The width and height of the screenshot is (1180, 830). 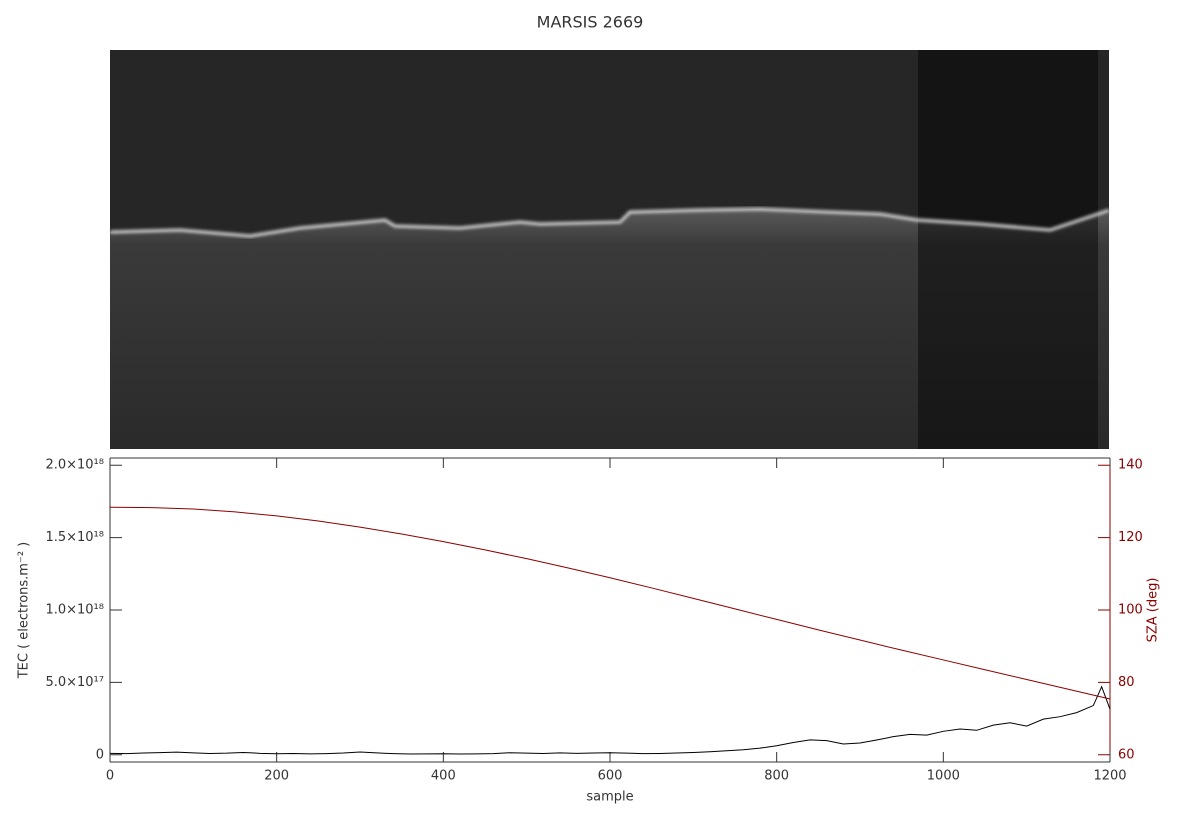 What do you see at coordinates (1109, 776) in the screenshot?
I see `x-tick-label: 1200` at bounding box center [1109, 776].